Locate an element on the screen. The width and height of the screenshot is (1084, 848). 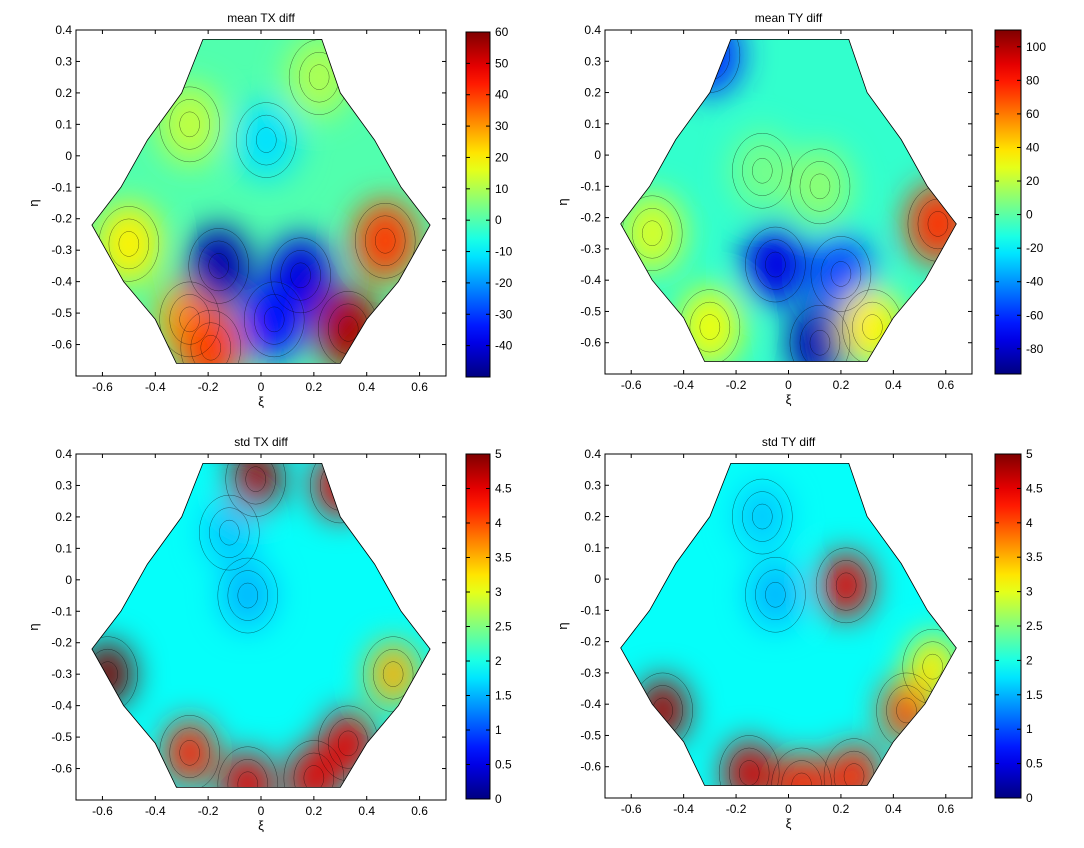
x-tick-label: -0.2 is located at coordinates (208, 387).